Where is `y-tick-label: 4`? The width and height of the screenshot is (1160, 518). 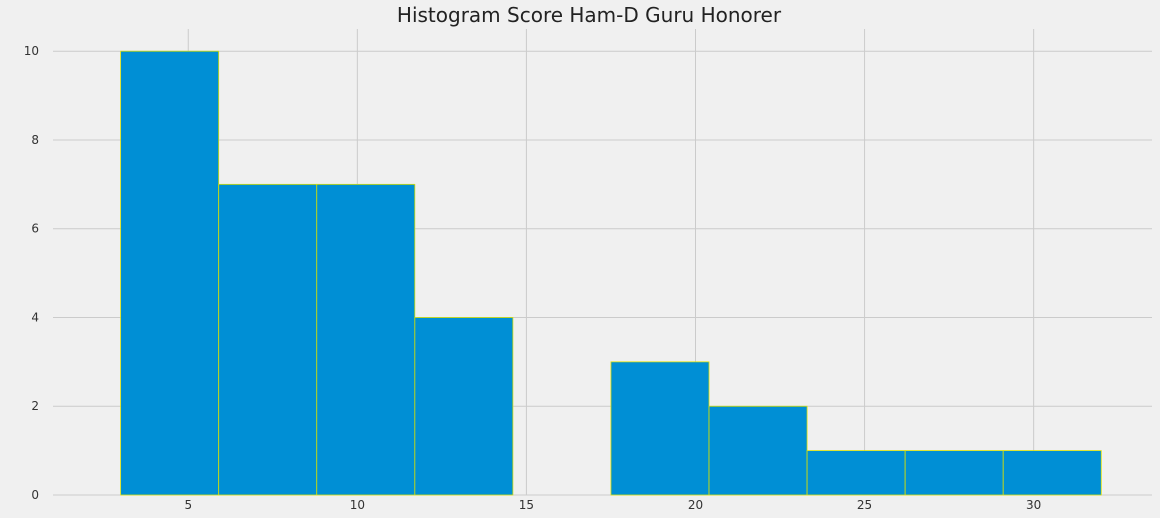 y-tick-label: 4 is located at coordinates (35, 317).